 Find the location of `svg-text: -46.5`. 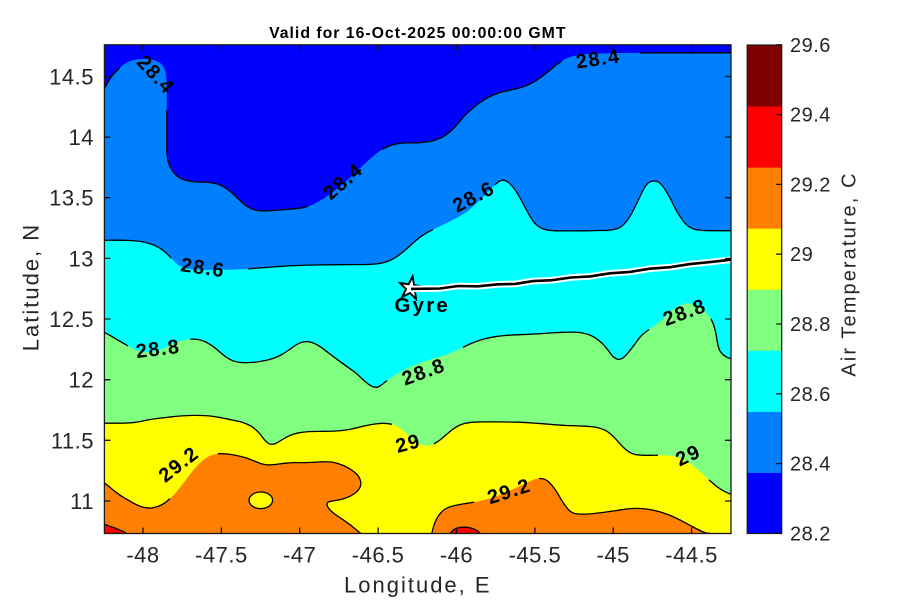

svg-text: -46.5 is located at coordinates (378, 555).